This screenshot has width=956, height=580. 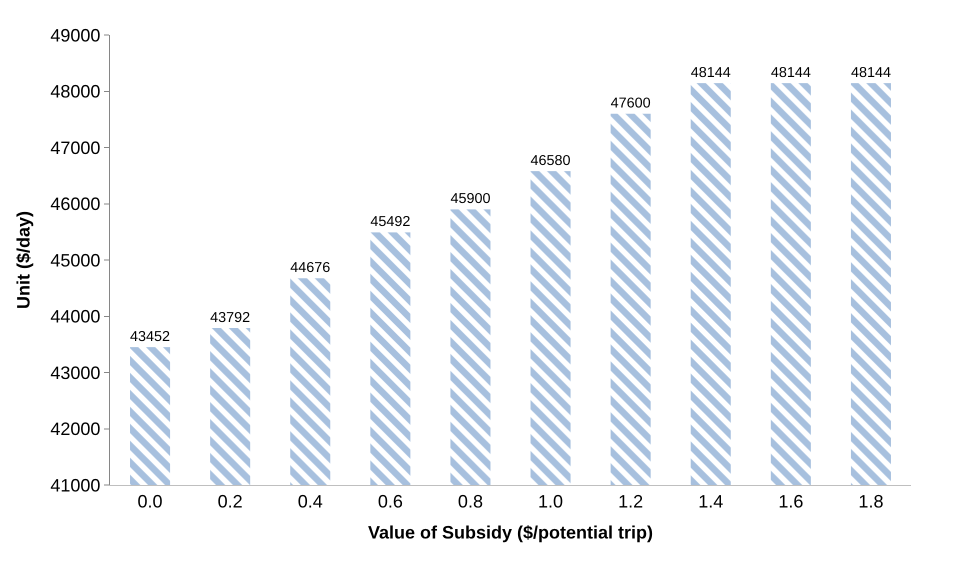 I want to click on data-label: 43452, so click(x=150, y=336).